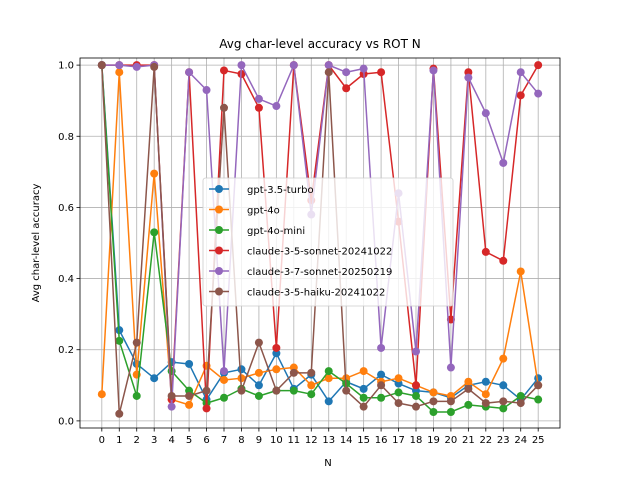 The height and width of the screenshot is (480, 640). Describe the element at coordinates (327, 463) in the screenshot. I see `x-axis-label: N` at that location.